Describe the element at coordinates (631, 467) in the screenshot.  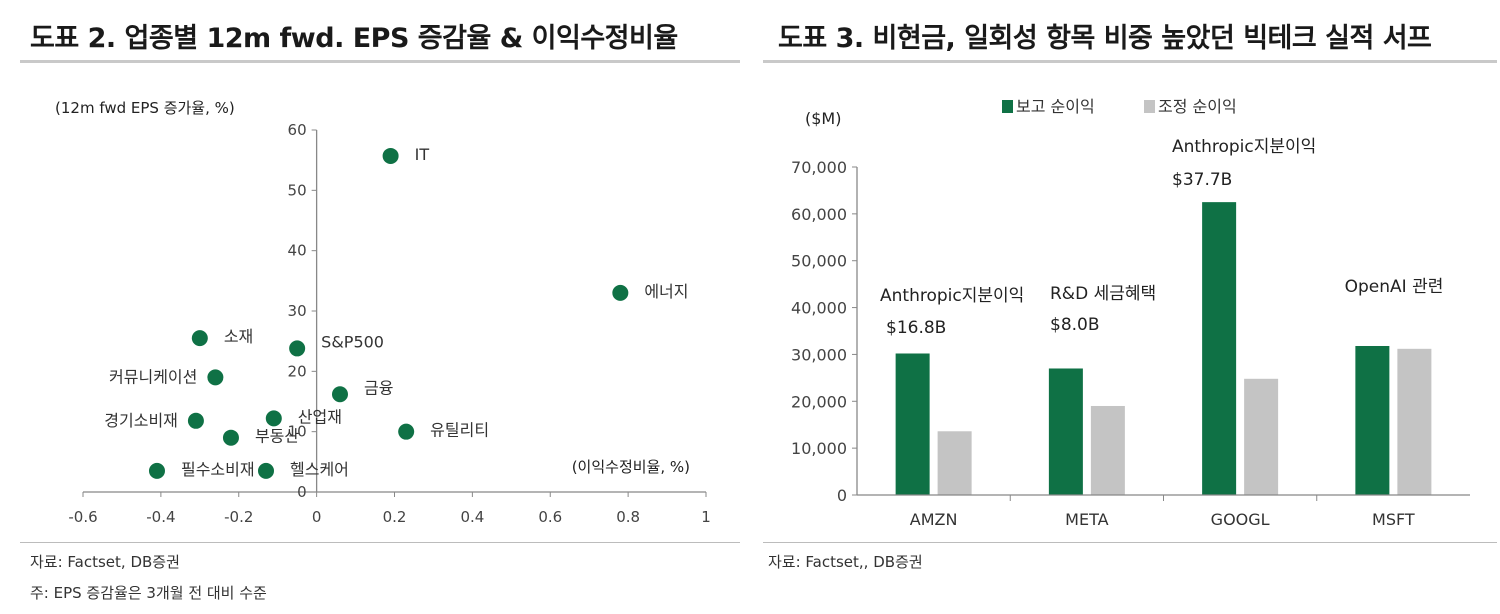
I see `x-axis-title: (이익수정비율, %)` at that location.